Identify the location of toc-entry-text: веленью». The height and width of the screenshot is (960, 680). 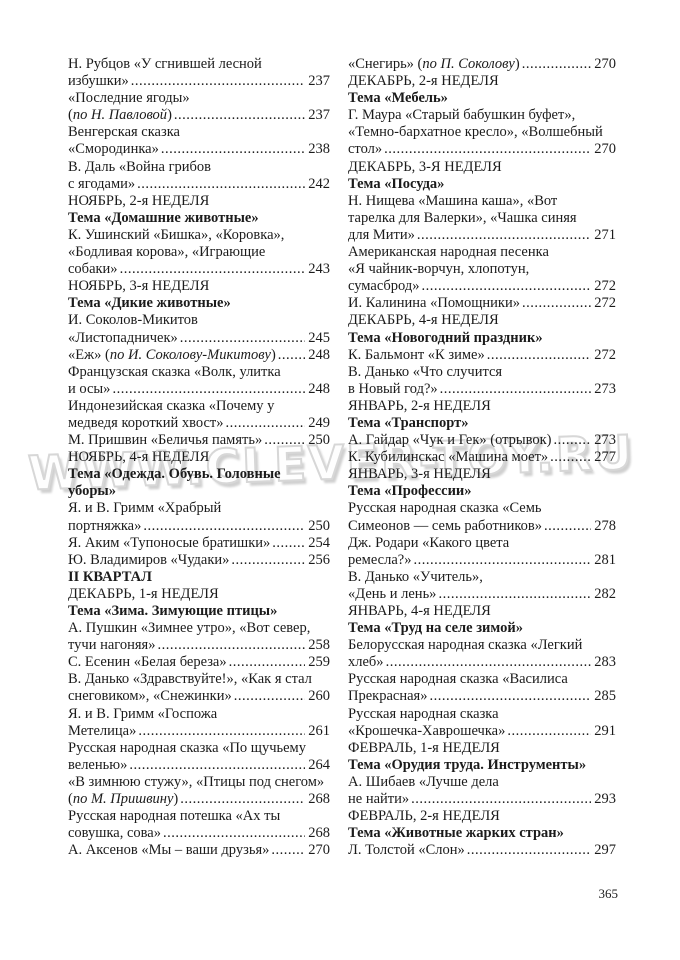
(98, 764).